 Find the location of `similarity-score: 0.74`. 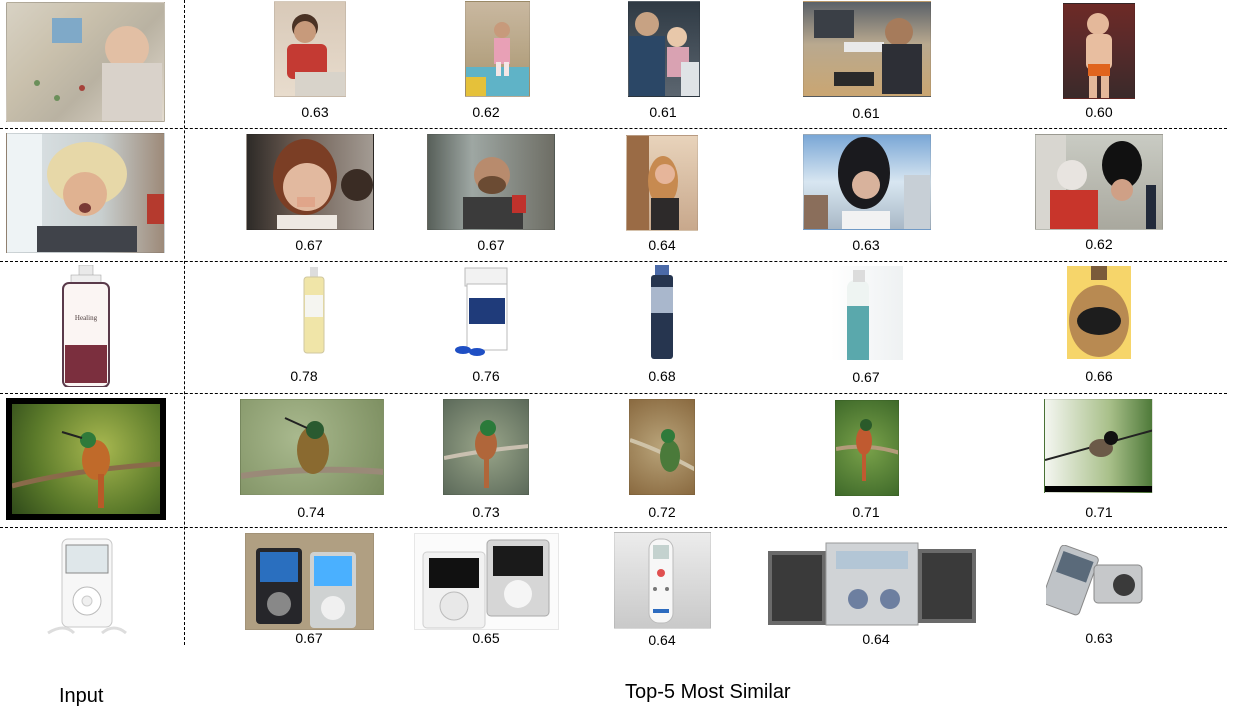

similarity-score: 0.74 is located at coordinates (311, 512).